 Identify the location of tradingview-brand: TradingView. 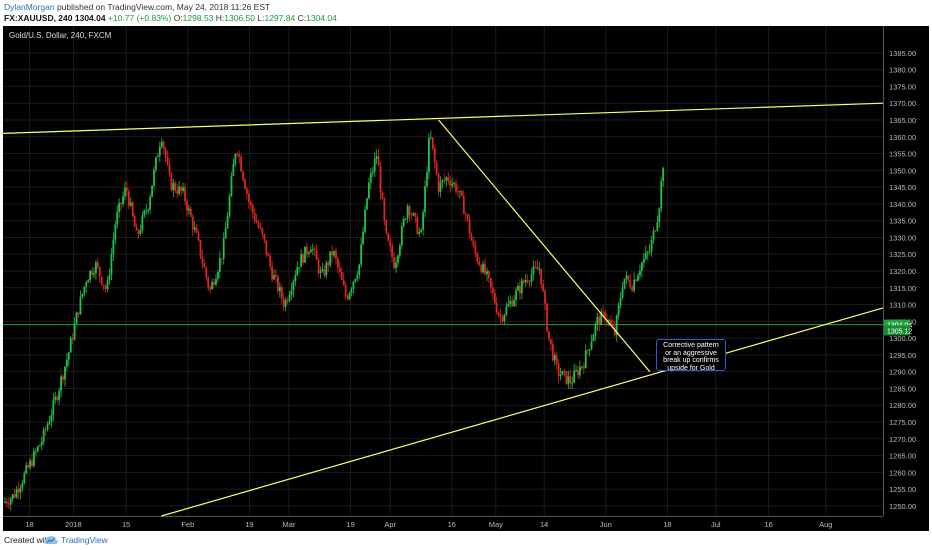
(84, 540).